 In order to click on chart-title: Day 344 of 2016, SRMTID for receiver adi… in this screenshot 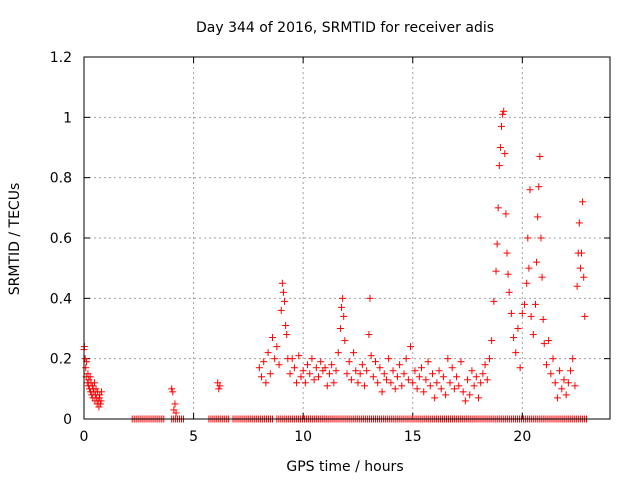, I will do `click(345, 28)`.